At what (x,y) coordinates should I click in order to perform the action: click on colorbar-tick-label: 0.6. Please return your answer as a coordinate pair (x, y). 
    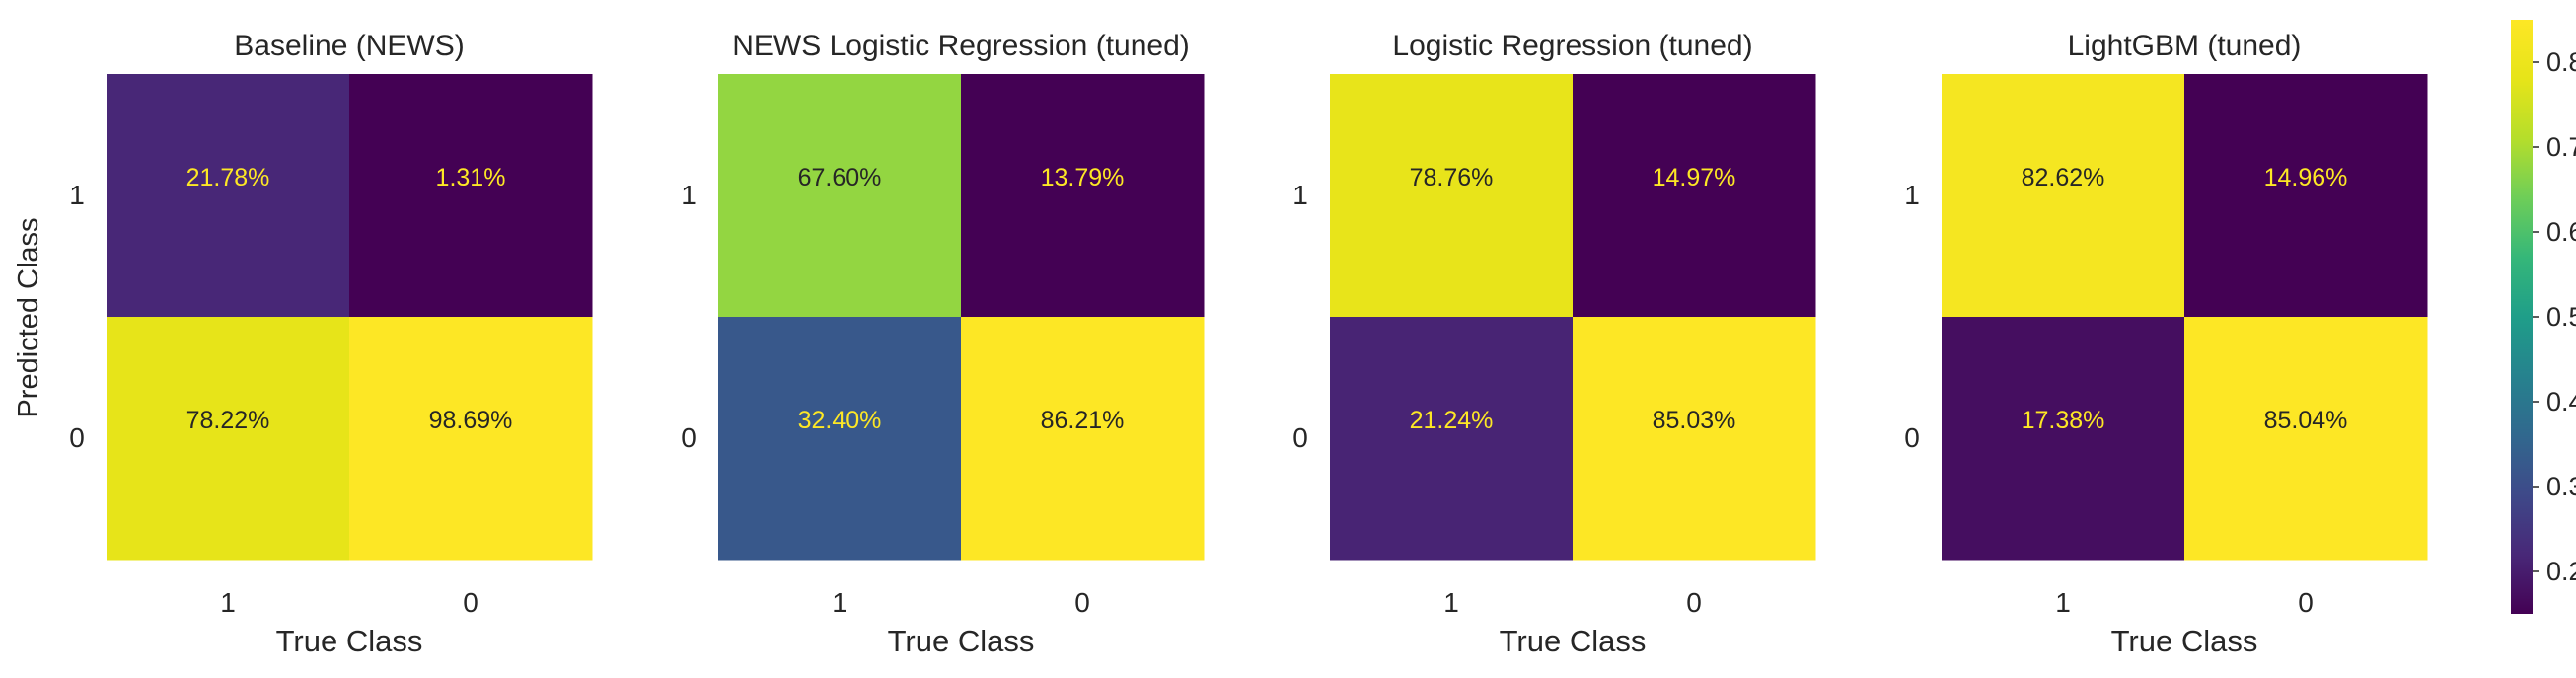
    Looking at the image, I should click on (2561, 232).